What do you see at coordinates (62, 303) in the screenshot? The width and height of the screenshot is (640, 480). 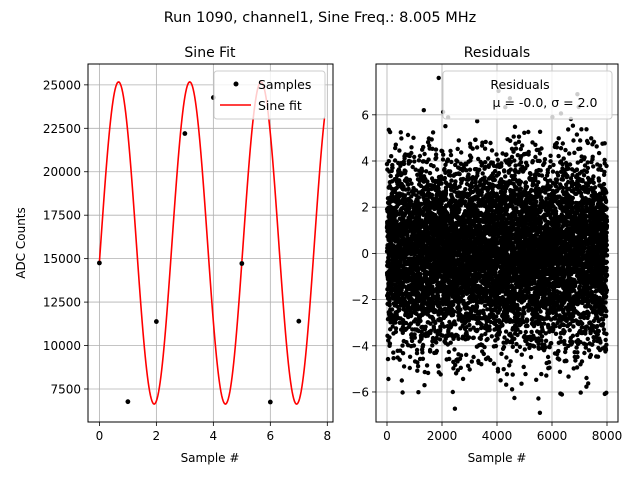 I see `sine-fit-y-tick-label: 12500` at bounding box center [62, 303].